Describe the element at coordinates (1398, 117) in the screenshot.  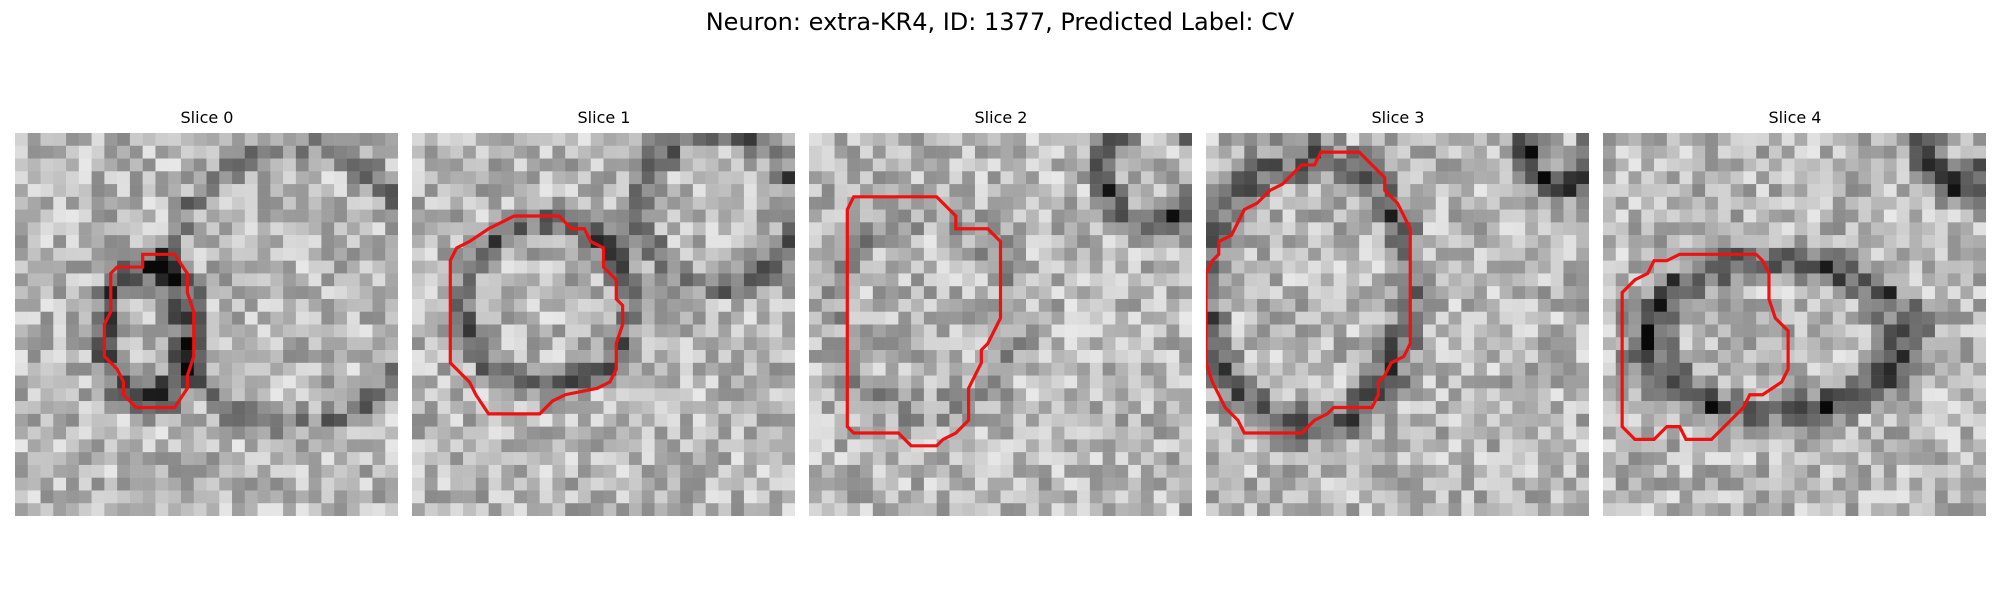
I see `slice-title: Slice 3` at that location.